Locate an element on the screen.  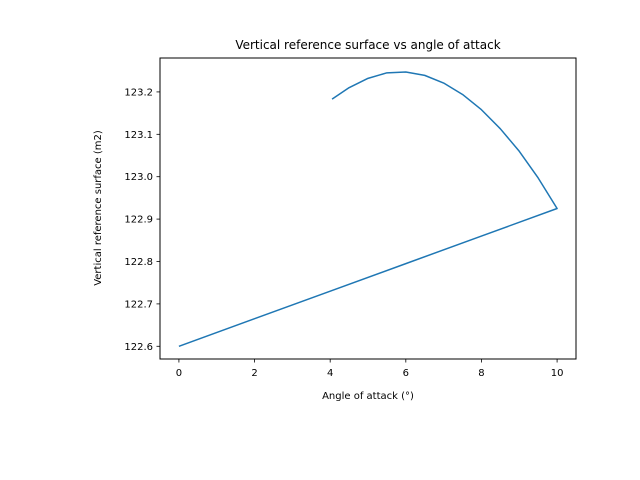
y-tick-label: 123.0 is located at coordinates (138, 177).